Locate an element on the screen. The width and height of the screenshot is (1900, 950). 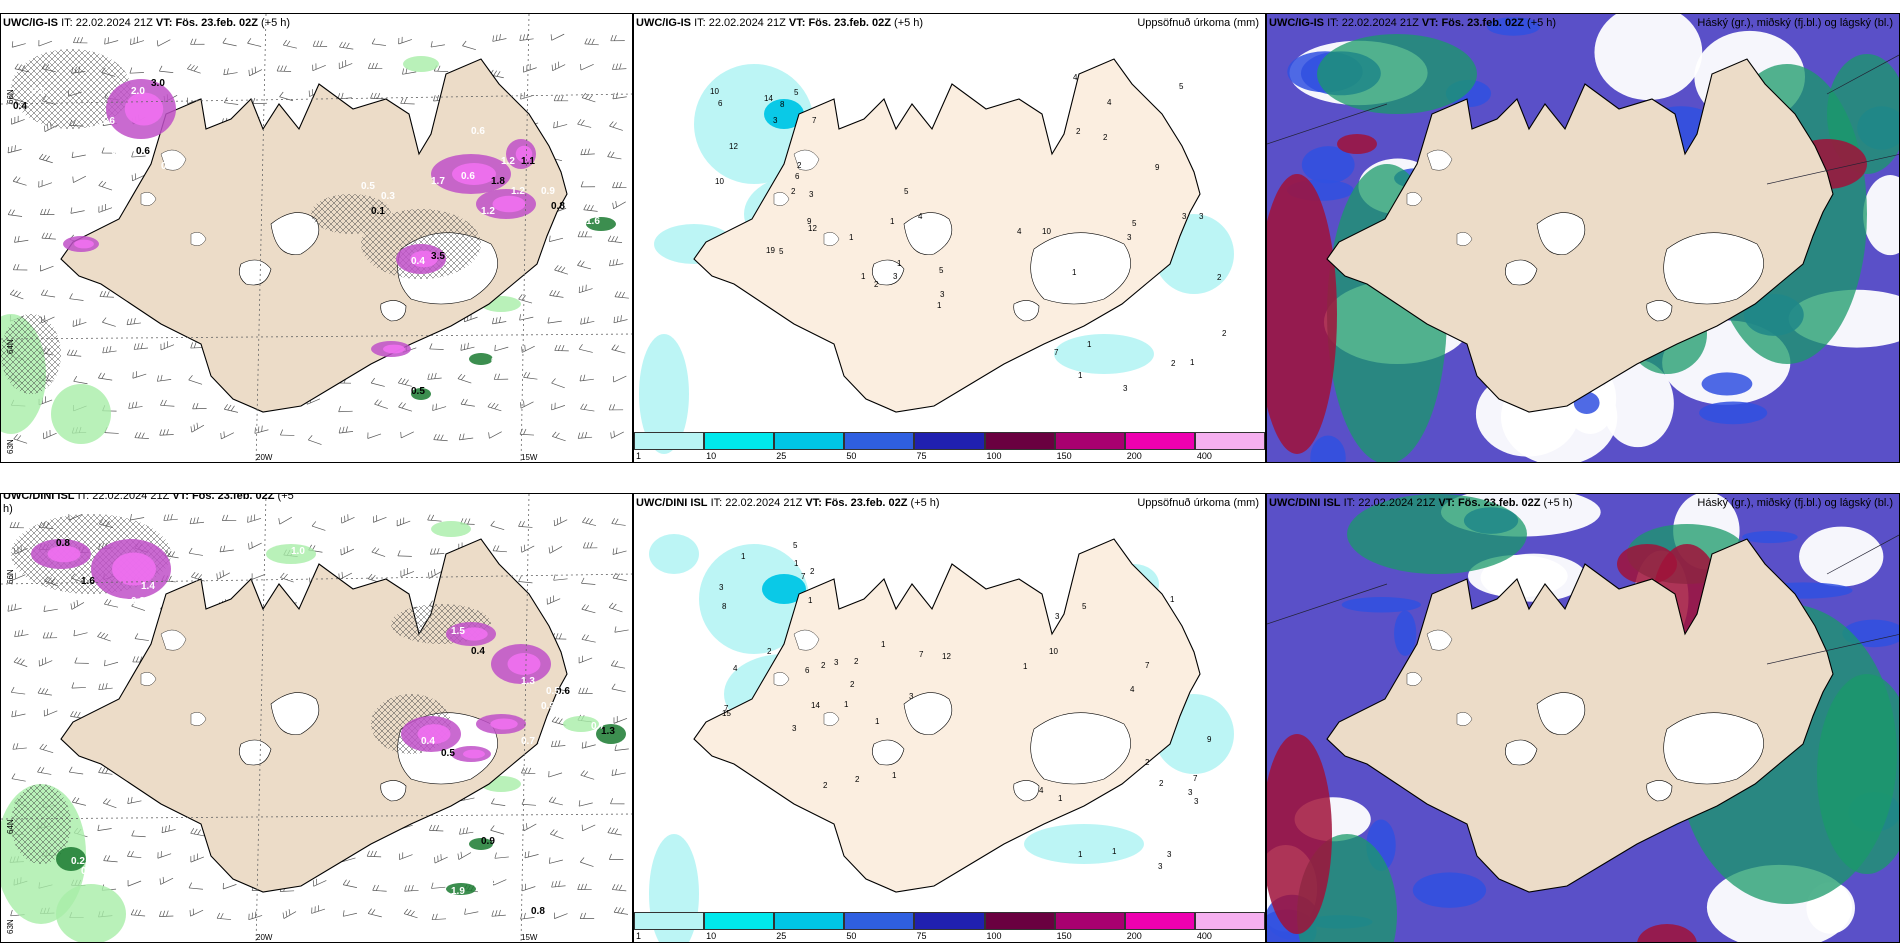
colorbar-tick-label: 100 is located at coordinates (994, 936).